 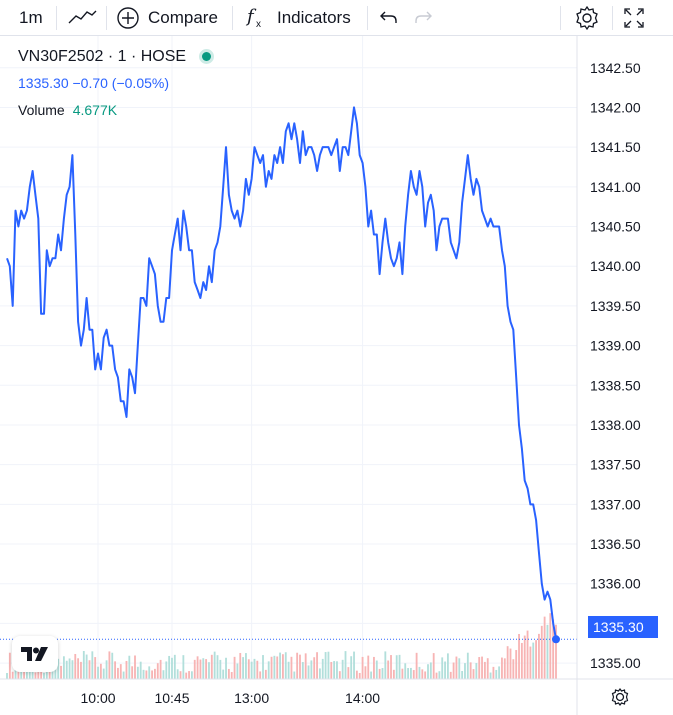 I want to click on settings-button, so click(x=587, y=17).